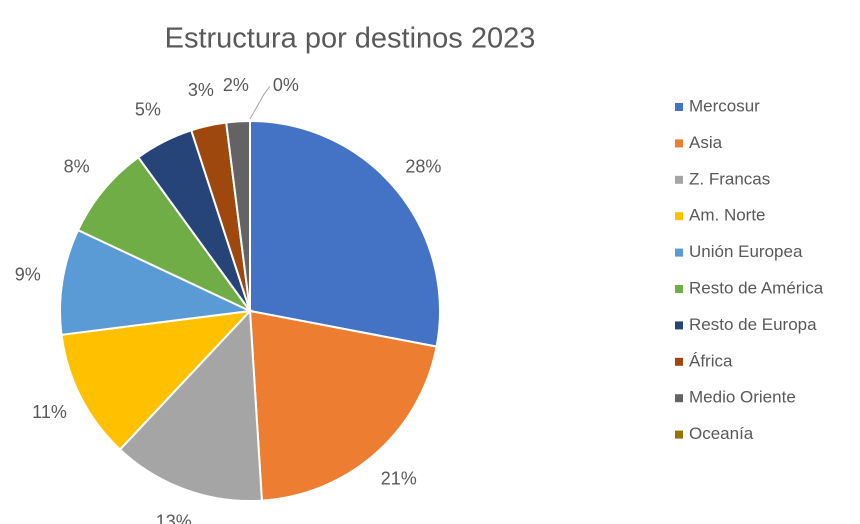  What do you see at coordinates (742, 397) in the screenshot?
I see `legend-label: Medio Oriente` at bounding box center [742, 397].